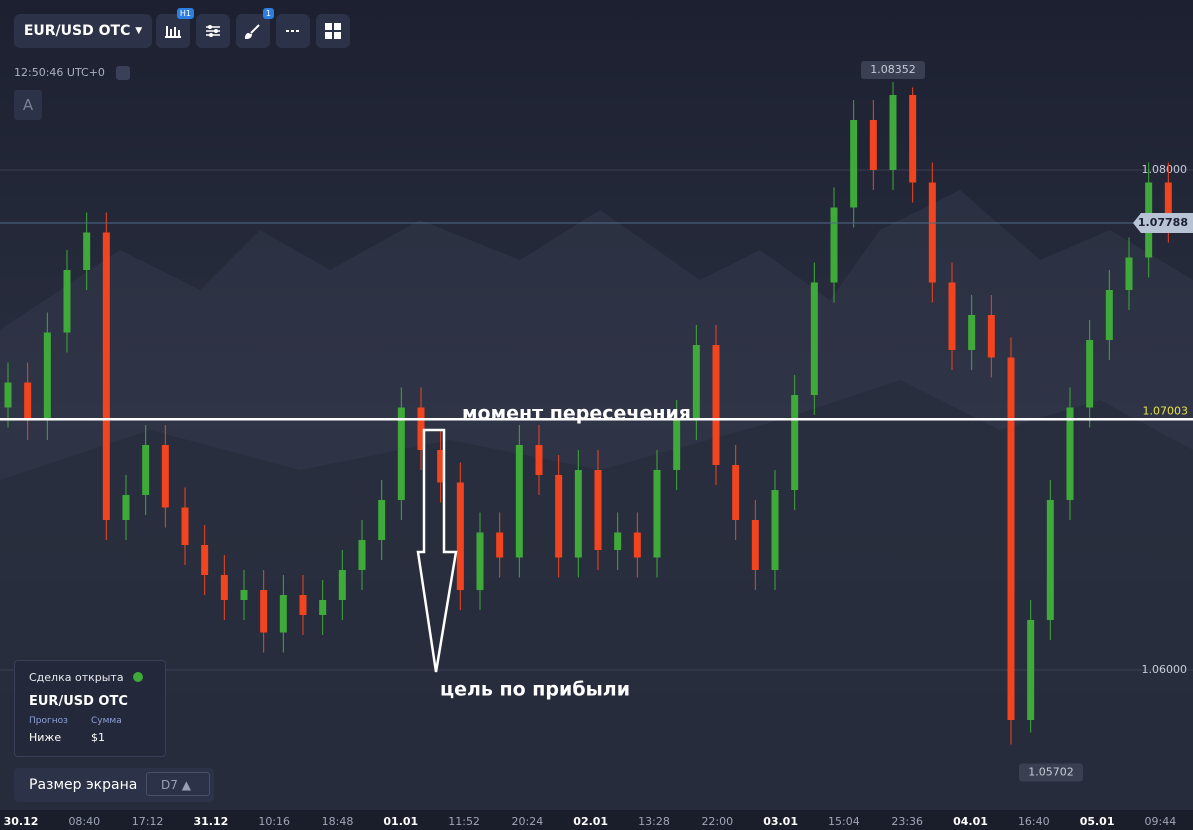 The image size is (1193, 830). I want to click on target-arrow, so click(437, 550).